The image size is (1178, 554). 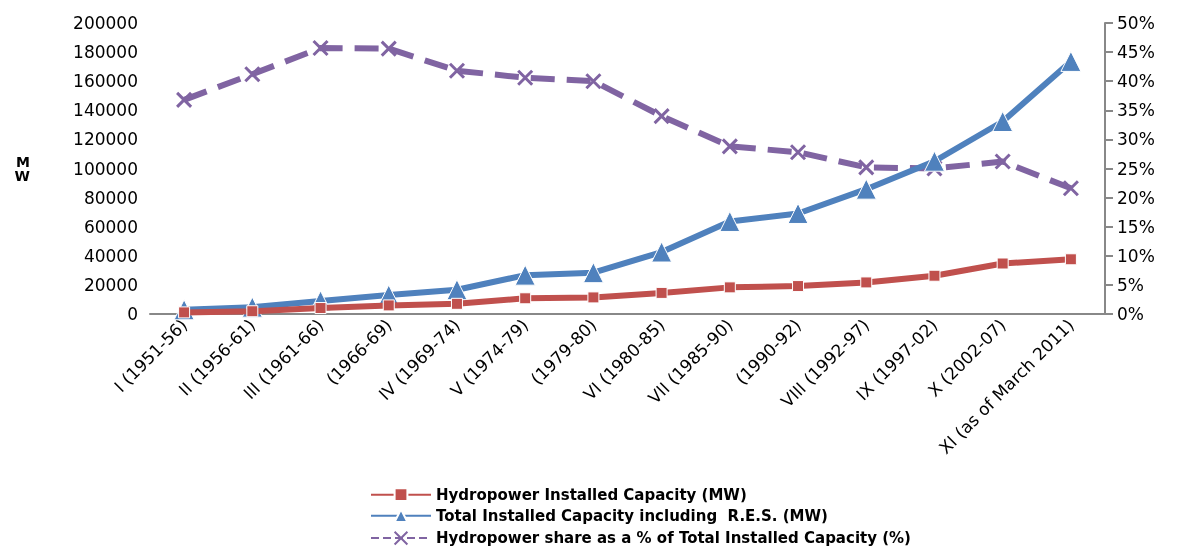 I want to click on legend-label: Total Installed Capacity including R.E.S. (MW), so click(x=632, y=515).